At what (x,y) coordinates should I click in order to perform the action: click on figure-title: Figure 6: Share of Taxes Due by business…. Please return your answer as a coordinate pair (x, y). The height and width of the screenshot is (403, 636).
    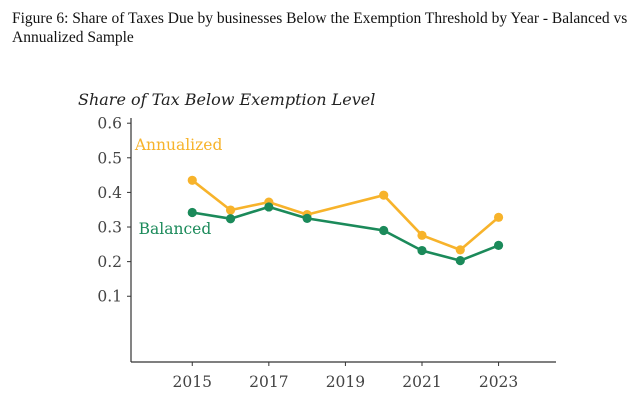
    Looking at the image, I should click on (320, 28).